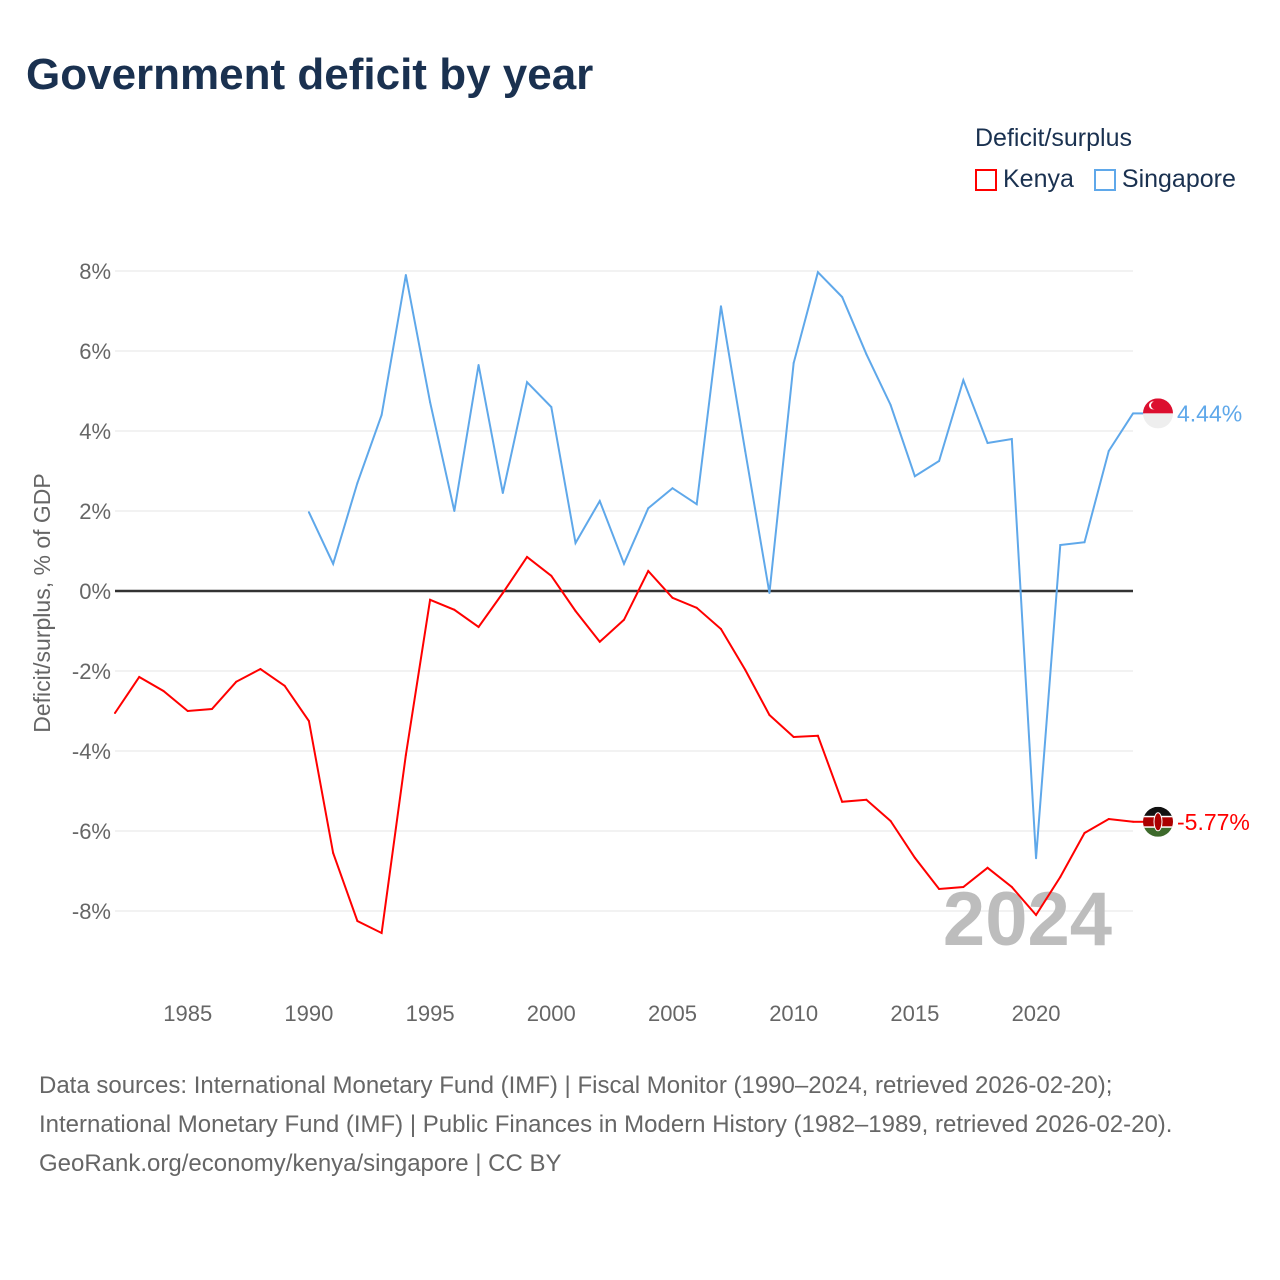 This screenshot has width=1280, height=1280. Describe the element at coordinates (95, 271) in the screenshot. I see `y-tick-label: 8%` at that location.